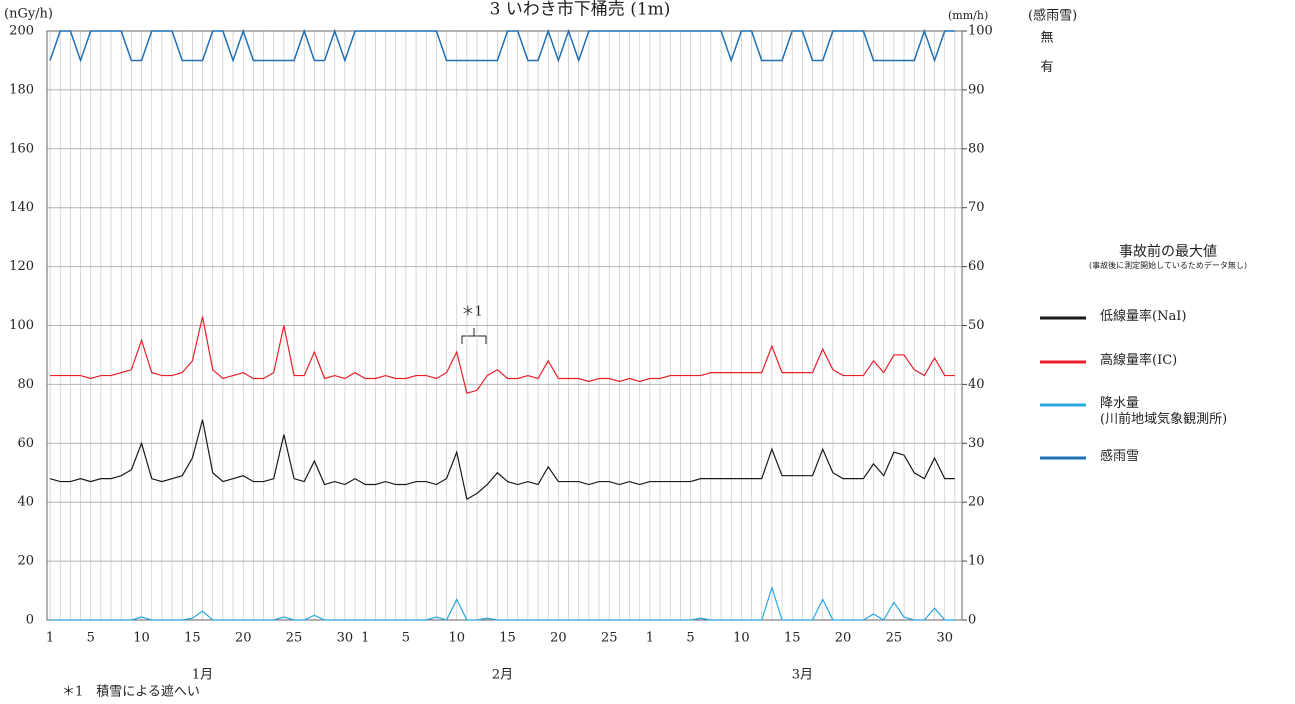  I want to click on y2-tick-label: 40, so click(976, 384).